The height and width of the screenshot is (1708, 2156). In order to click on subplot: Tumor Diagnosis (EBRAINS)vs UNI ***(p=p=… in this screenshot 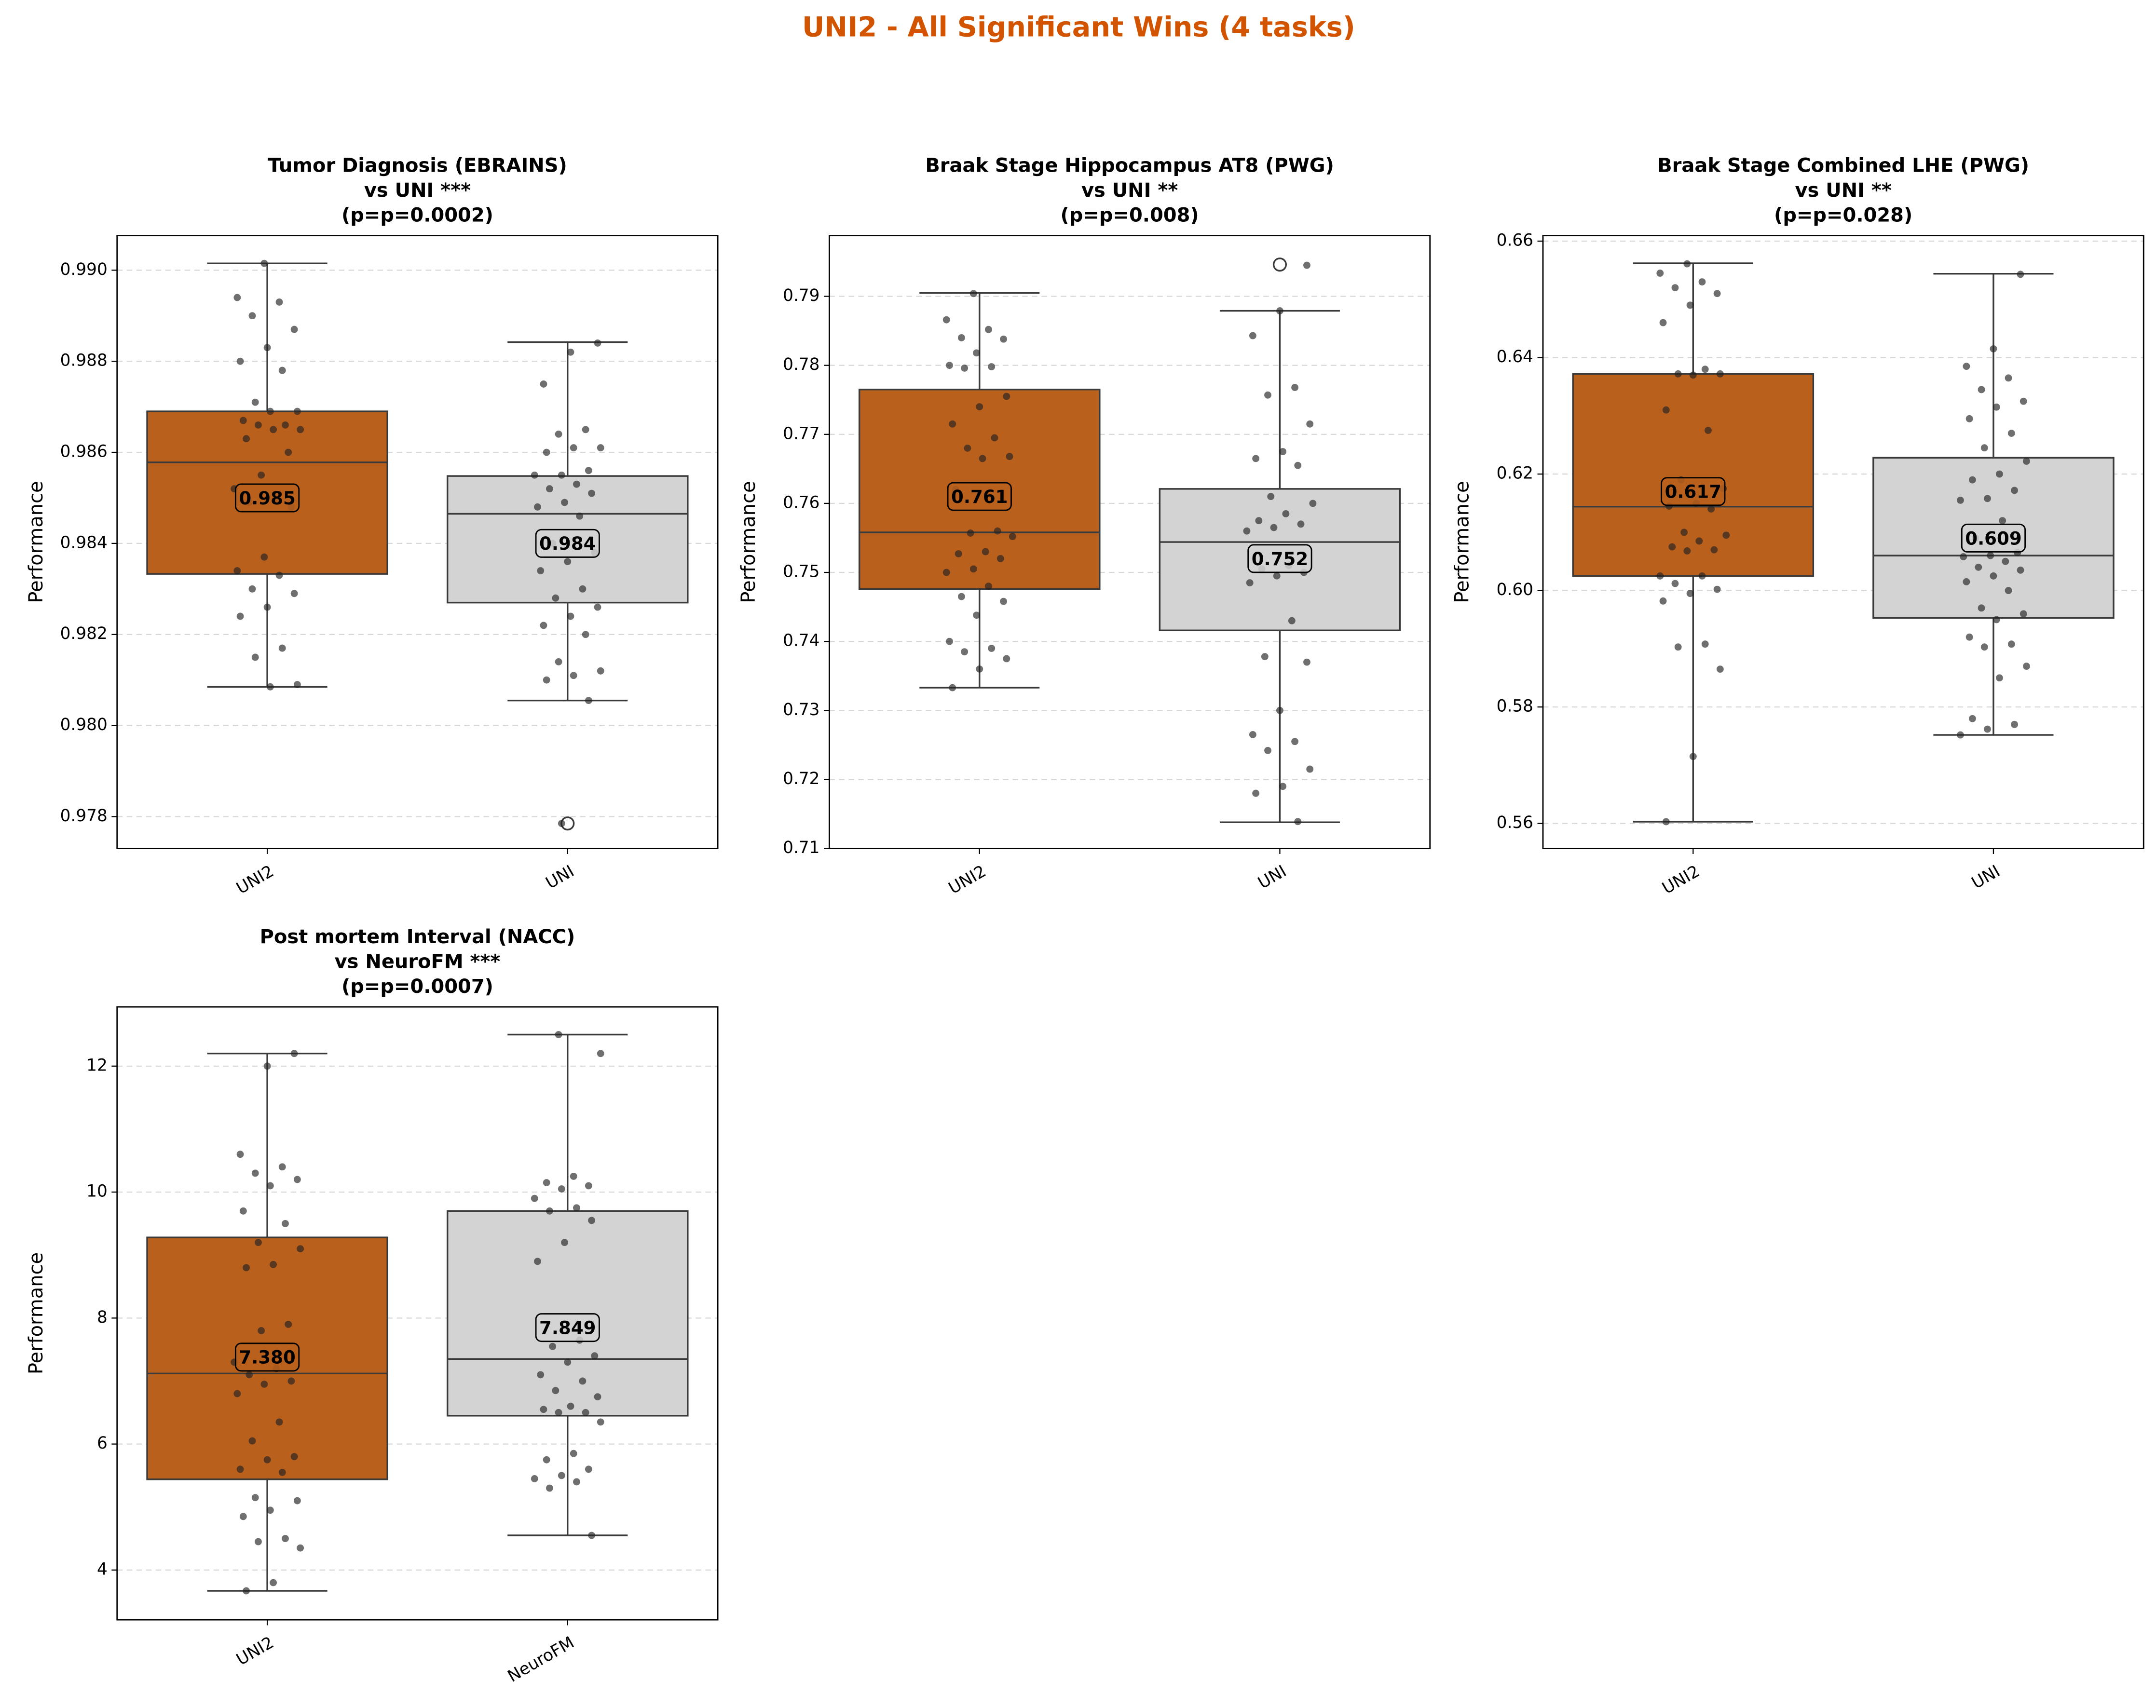, I will do `click(372, 526)`.